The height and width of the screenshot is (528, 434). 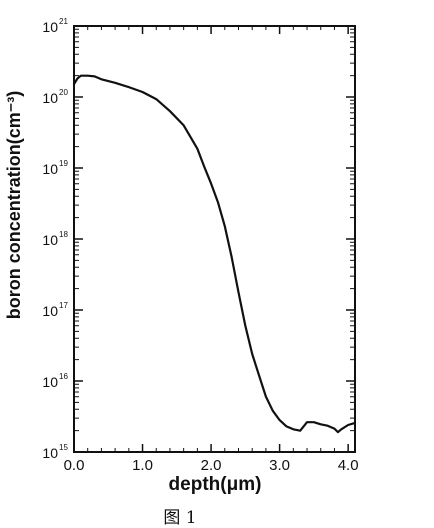 I want to click on x-tick-label: 2.0, so click(x=211, y=465).